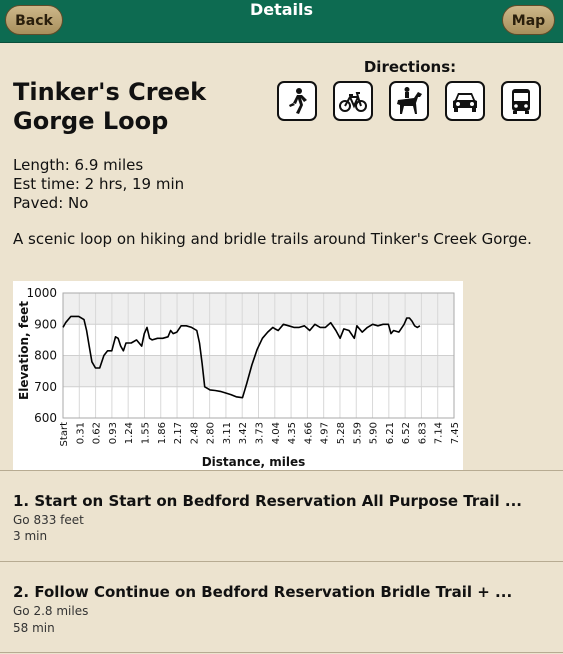  I want to click on car-directions-button, so click(465, 101).